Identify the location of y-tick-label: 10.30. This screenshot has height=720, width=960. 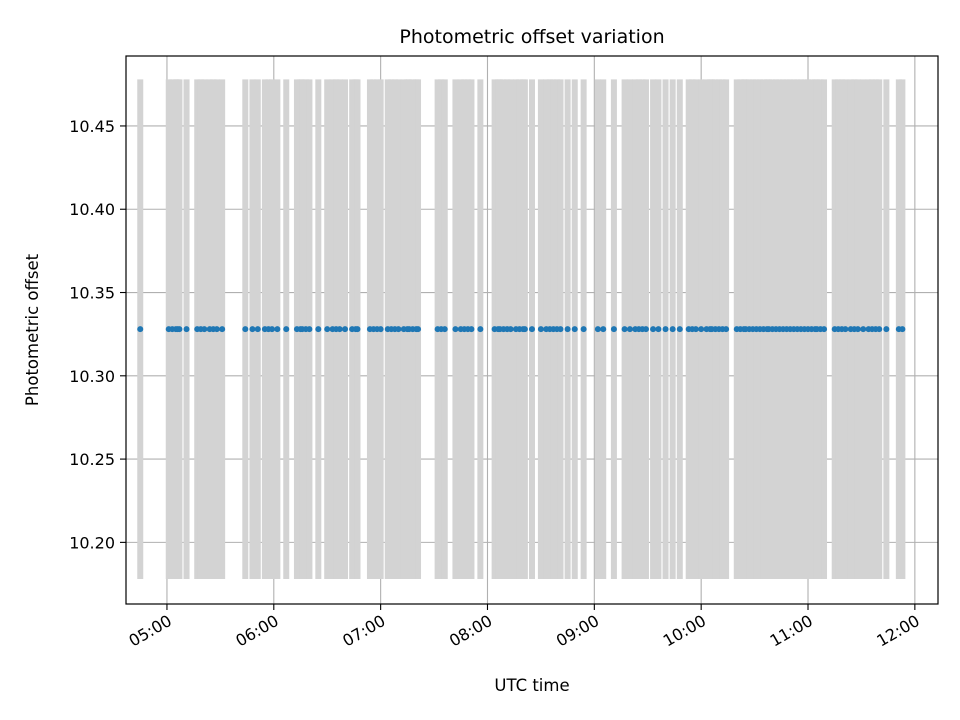
(92, 376).